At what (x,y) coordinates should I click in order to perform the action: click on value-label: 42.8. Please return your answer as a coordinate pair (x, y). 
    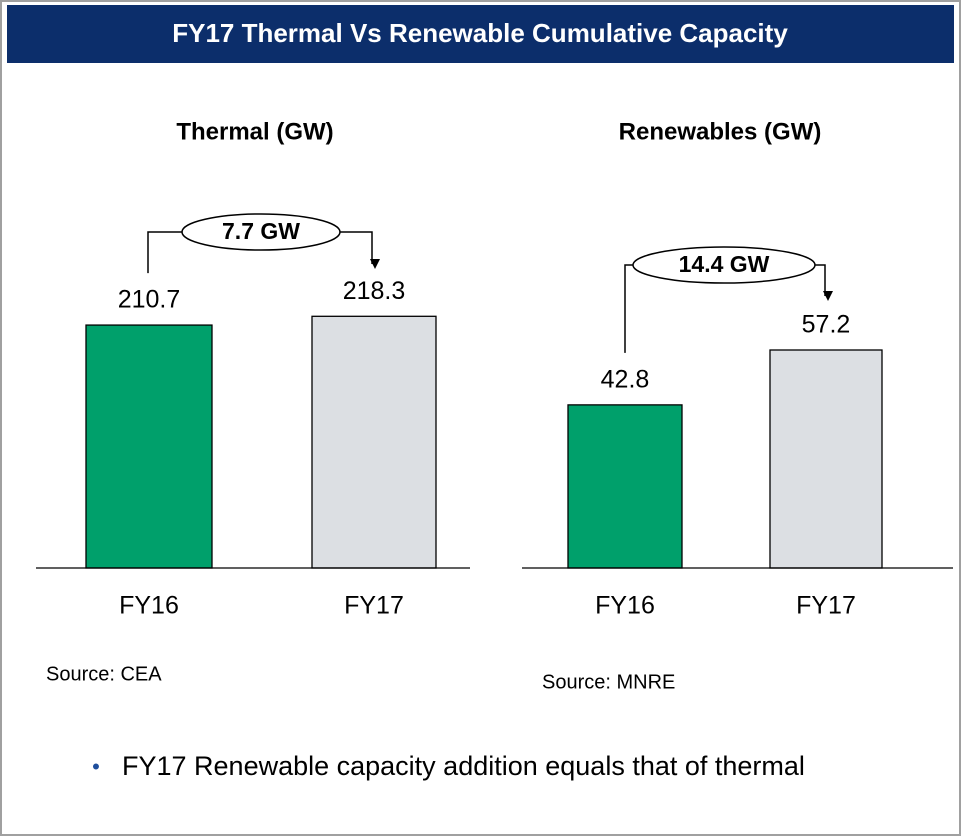
    Looking at the image, I should click on (625, 379).